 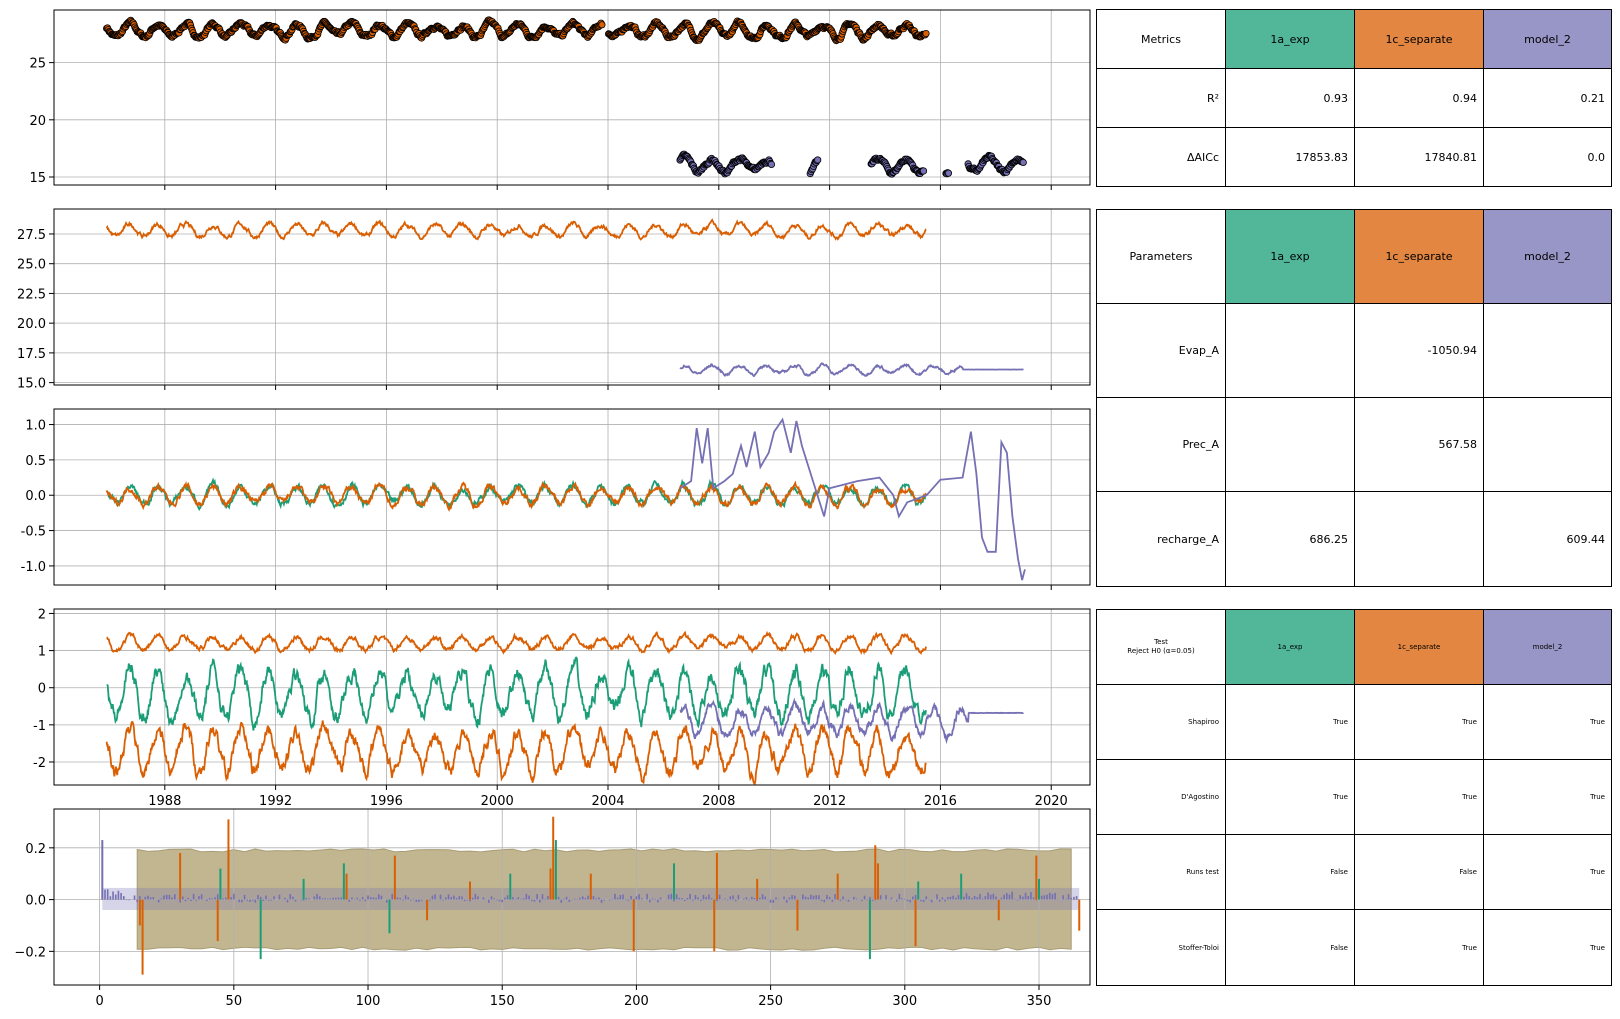 I want to click on y-tick-label: 0, so click(x=42, y=689).